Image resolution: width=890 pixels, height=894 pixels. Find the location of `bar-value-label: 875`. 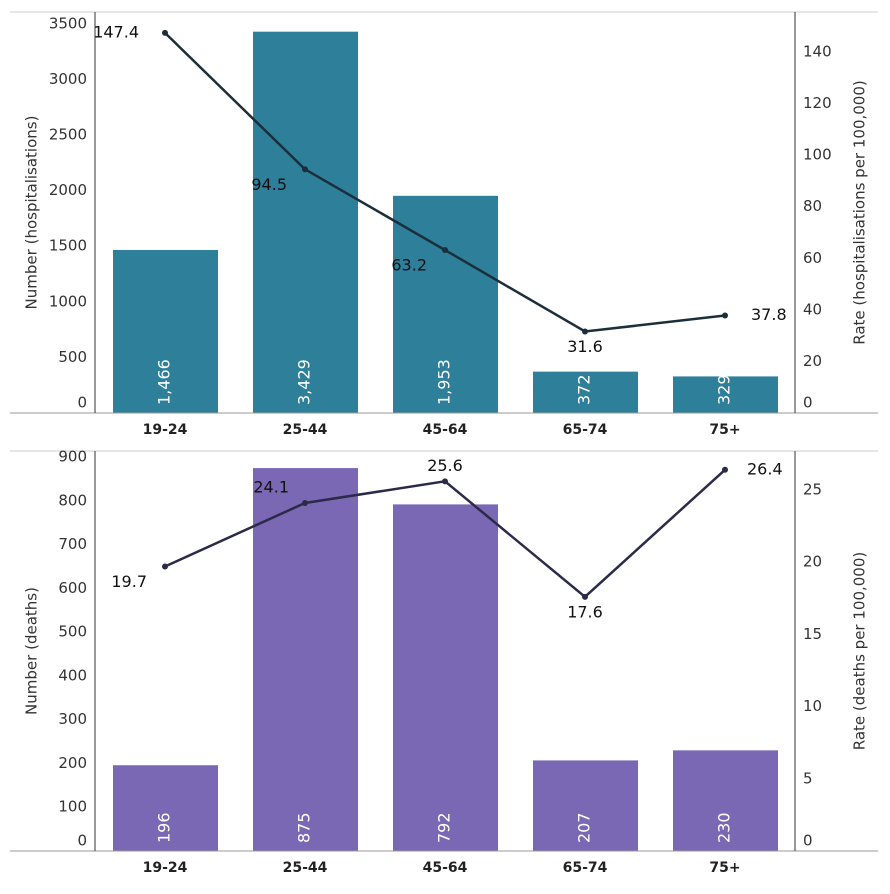

bar-value-label: 875 is located at coordinates (304, 827).